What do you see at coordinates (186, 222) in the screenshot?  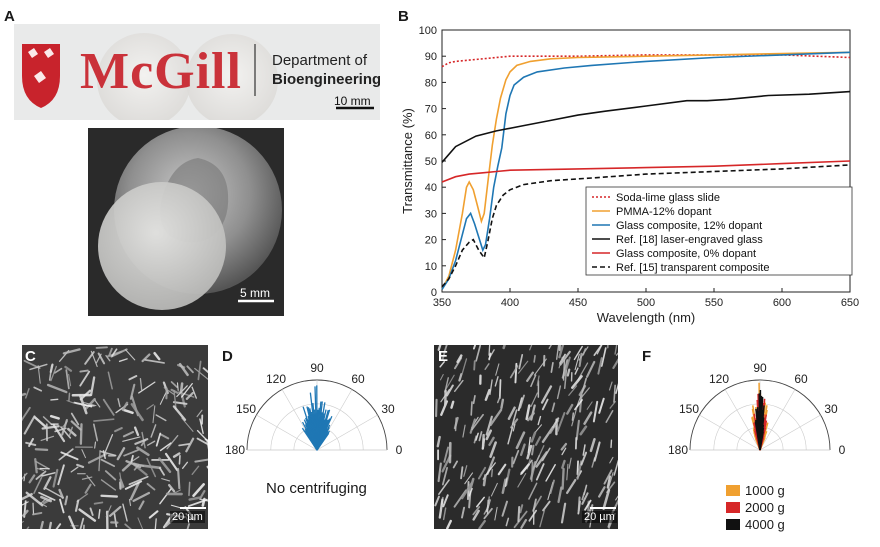 I see `coin-photo: 5 mm` at bounding box center [186, 222].